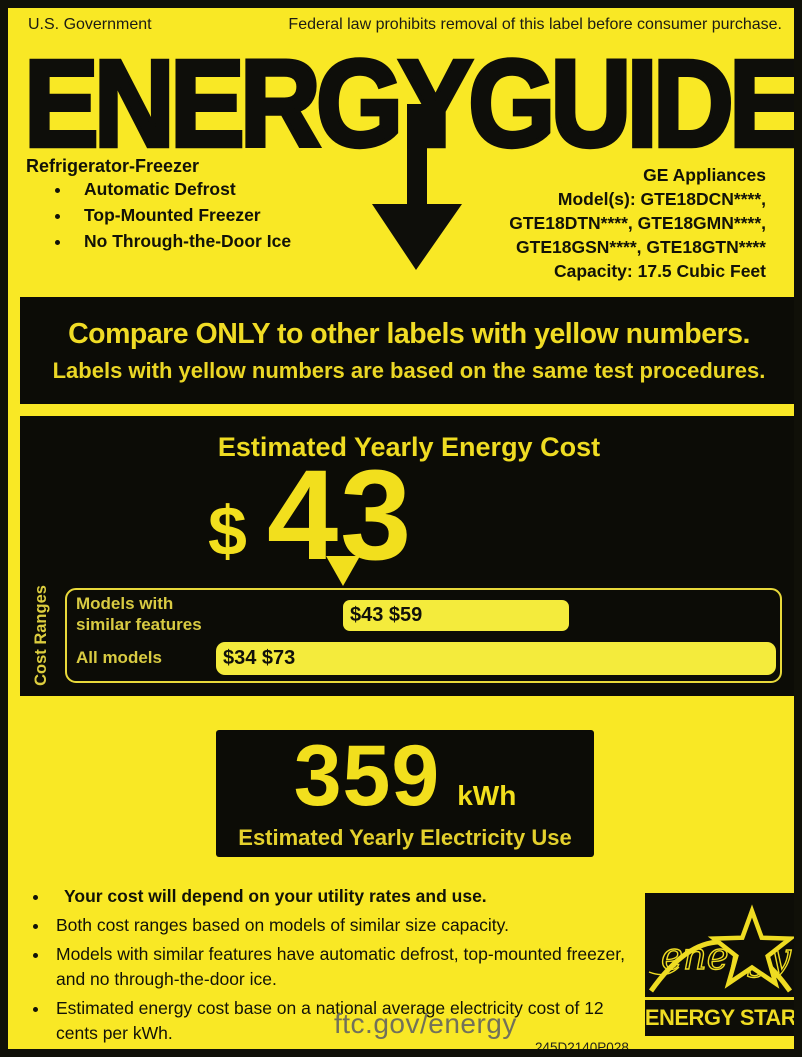 The width and height of the screenshot is (802, 1057). Describe the element at coordinates (456, 615) in the screenshot. I see `similar-models-range-bar: $43 $59` at that location.